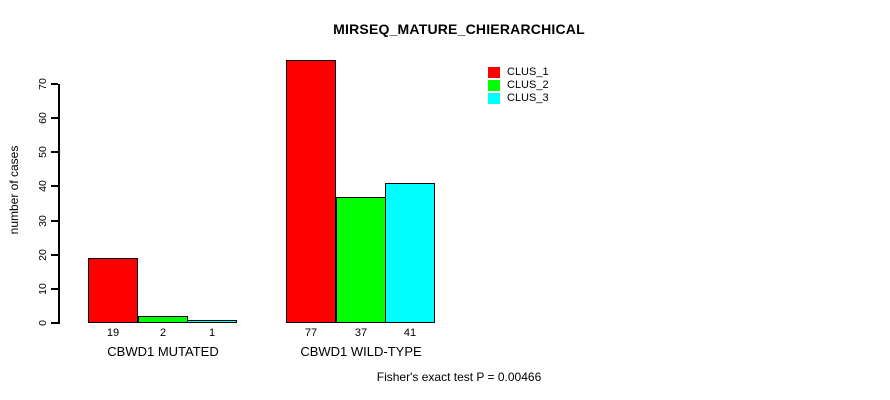 This screenshot has width=890, height=400. Describe the element at coordinates (311, 333) in the screenshot. I see `bar-value-label: 77` at that location.